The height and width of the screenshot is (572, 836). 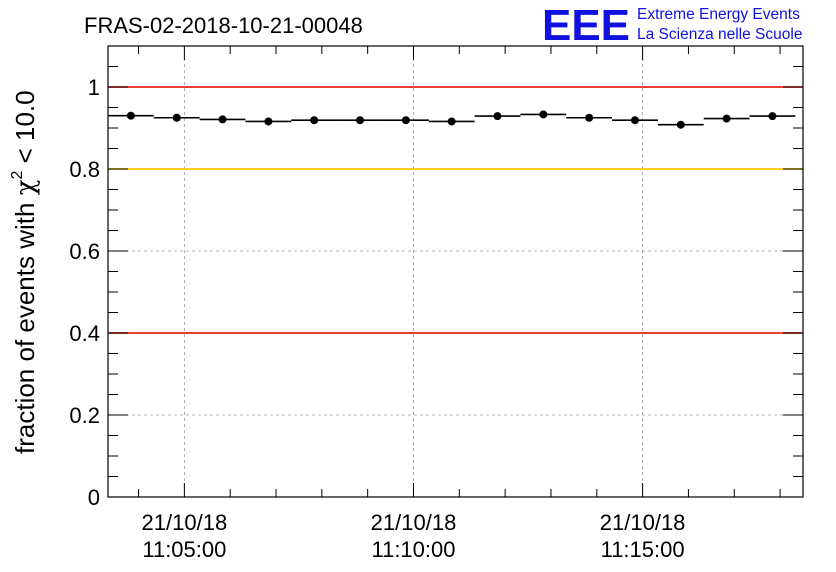 I want to click on logo-mark: EEE, so click(x=586, y=25).